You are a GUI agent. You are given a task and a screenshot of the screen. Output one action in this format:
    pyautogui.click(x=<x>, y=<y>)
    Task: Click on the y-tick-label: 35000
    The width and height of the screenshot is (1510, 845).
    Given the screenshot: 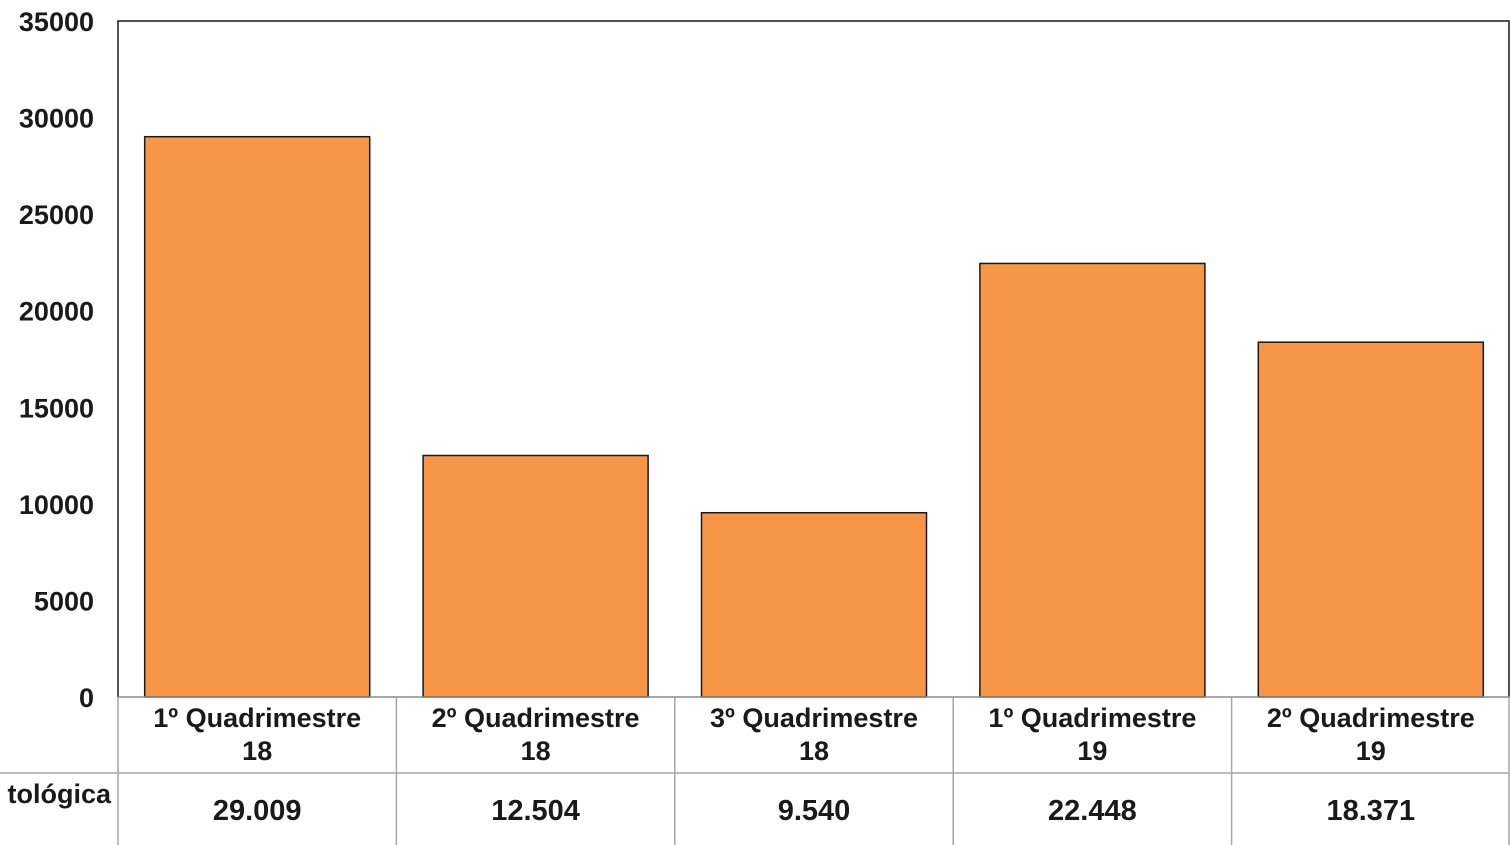 What is the action you would take?
    pyautogui.click(x=56, y=22)
    